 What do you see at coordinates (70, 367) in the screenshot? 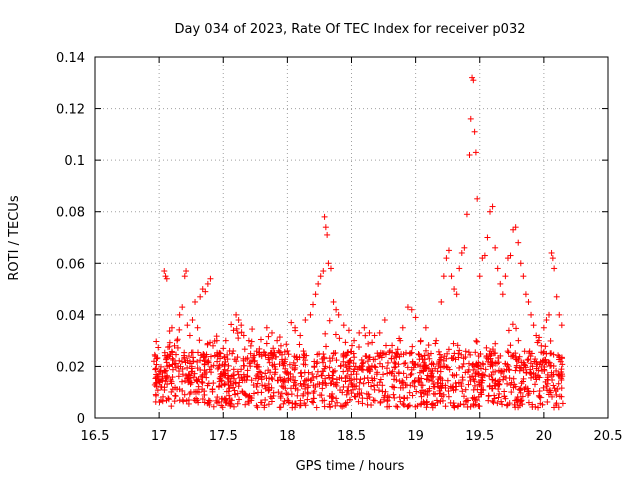
I see `y-tick-label: 0.02` at bounding box center [70, 367].